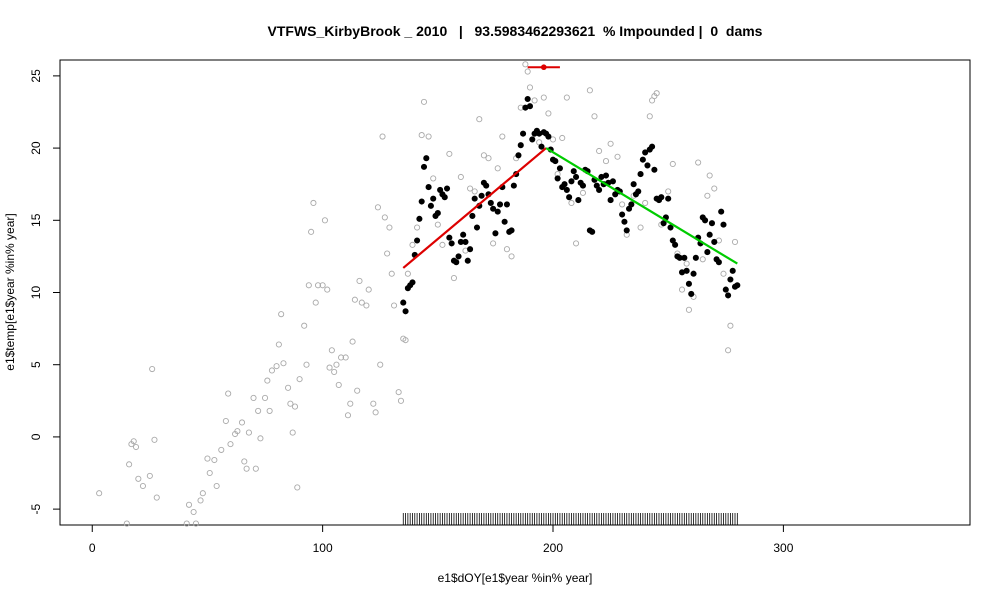 The height and width of the screenshot is (605, 1000). Describe the element at coordinates (783, 548) in the screenshot. I see `x-tick-label: 300` at that location.